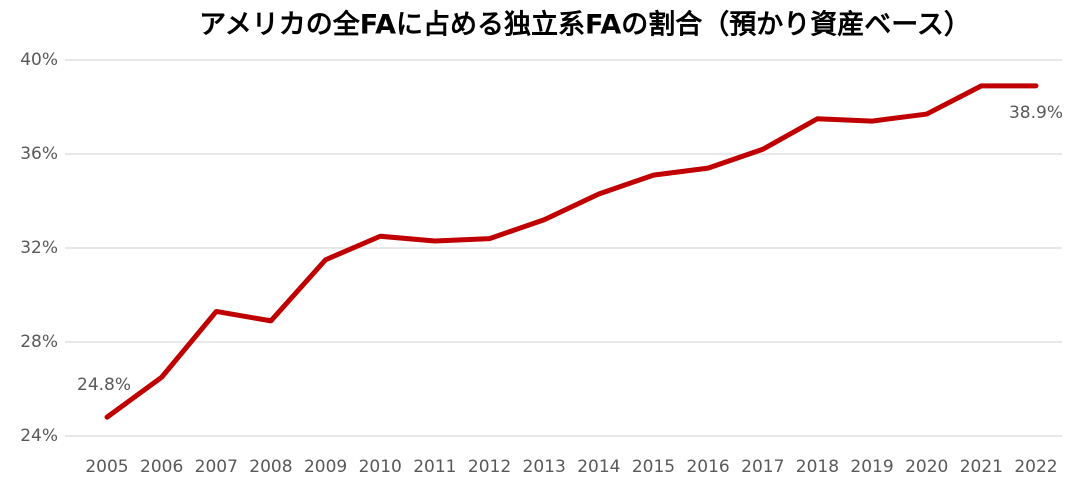 The height and width of the screenshot is (484, 1076). I want to click on x-tick-label: 2010, so click(380, 467).